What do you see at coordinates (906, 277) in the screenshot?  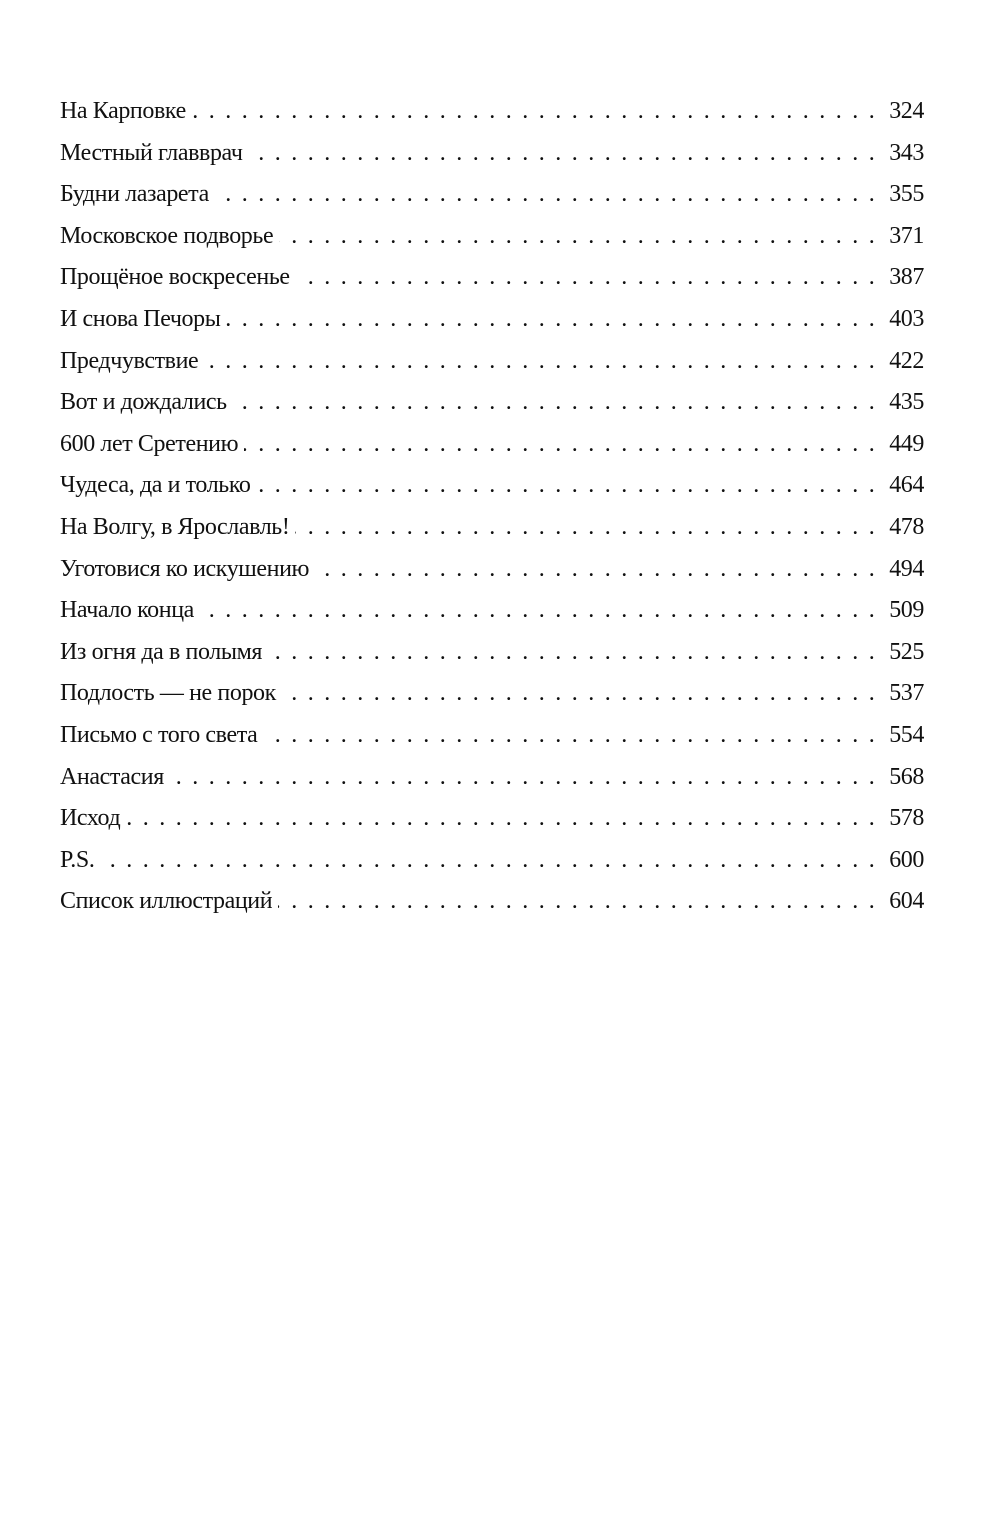 I see `entry-page-number: 387` at bounding box center [906, 277].